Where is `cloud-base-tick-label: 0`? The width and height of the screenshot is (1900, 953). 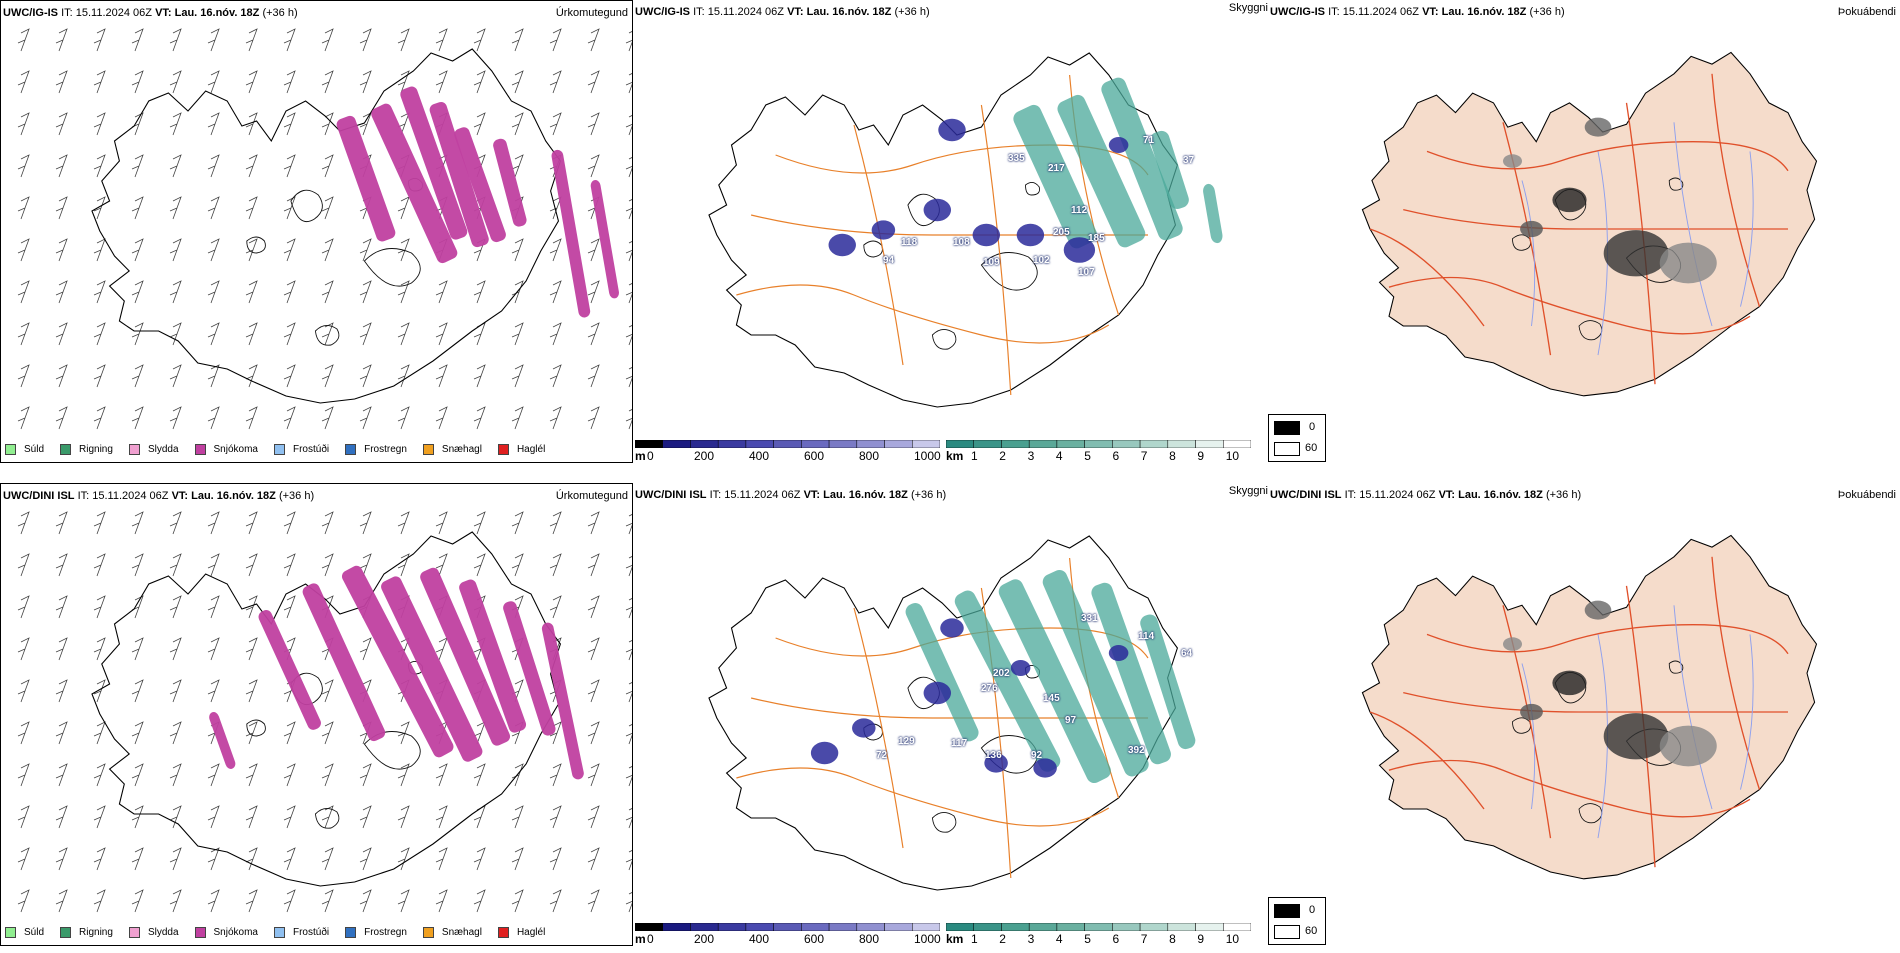
cloud-base-tick-label: 0 is located at coordinates (650, 939).